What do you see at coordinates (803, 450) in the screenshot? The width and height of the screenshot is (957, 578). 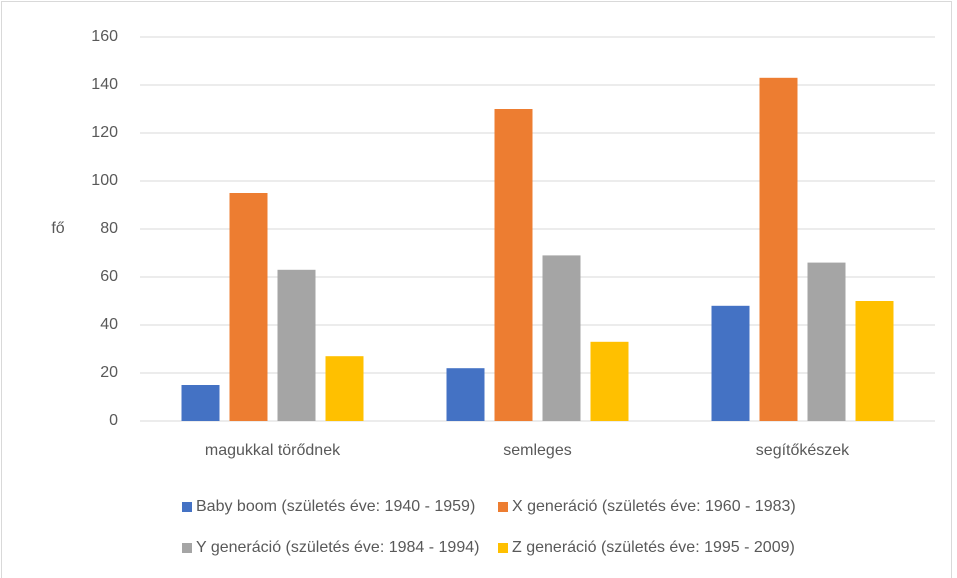 I see `x-tick-label: segítőkészek` at bounding box center [803, 450].